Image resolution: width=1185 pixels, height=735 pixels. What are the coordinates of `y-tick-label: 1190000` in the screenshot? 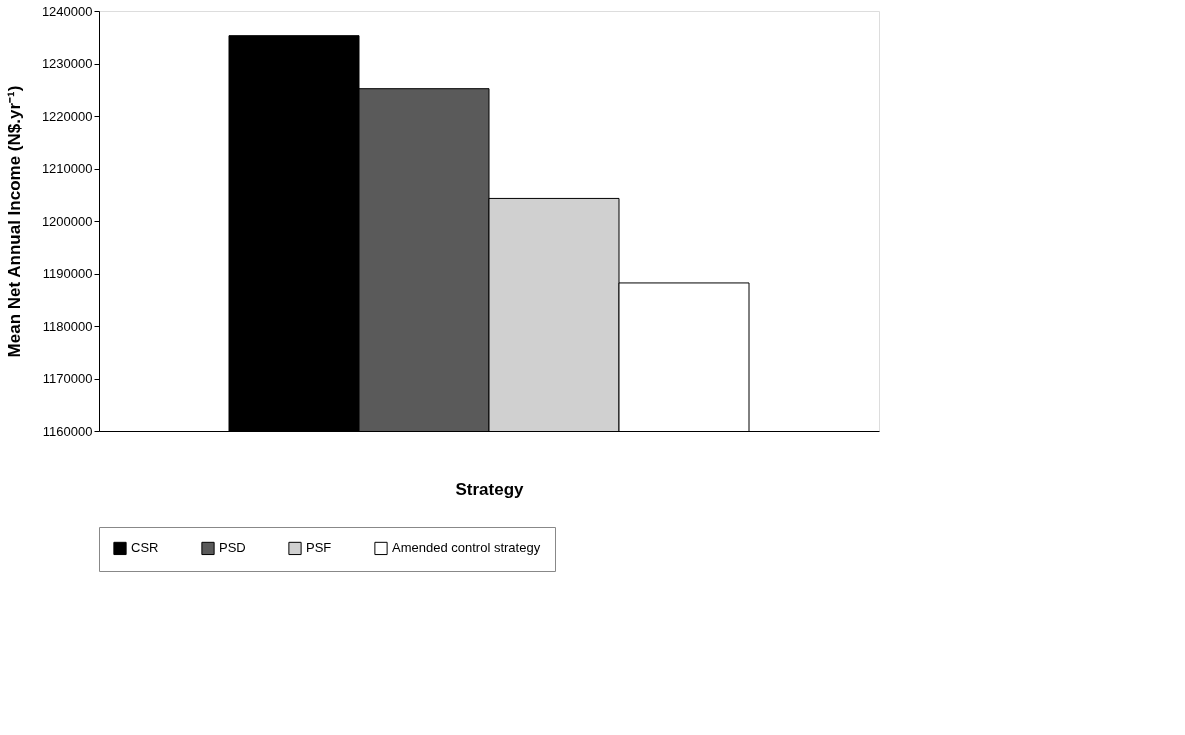 It's located at (67, 273).